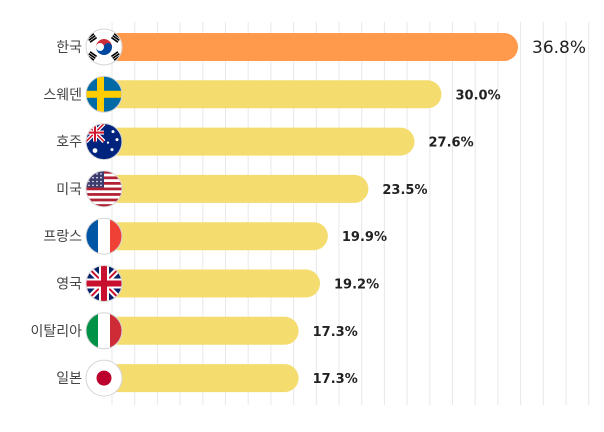 The image size is (604, 432). I want to click on category-label: 스웨덴, so click(62, 95).